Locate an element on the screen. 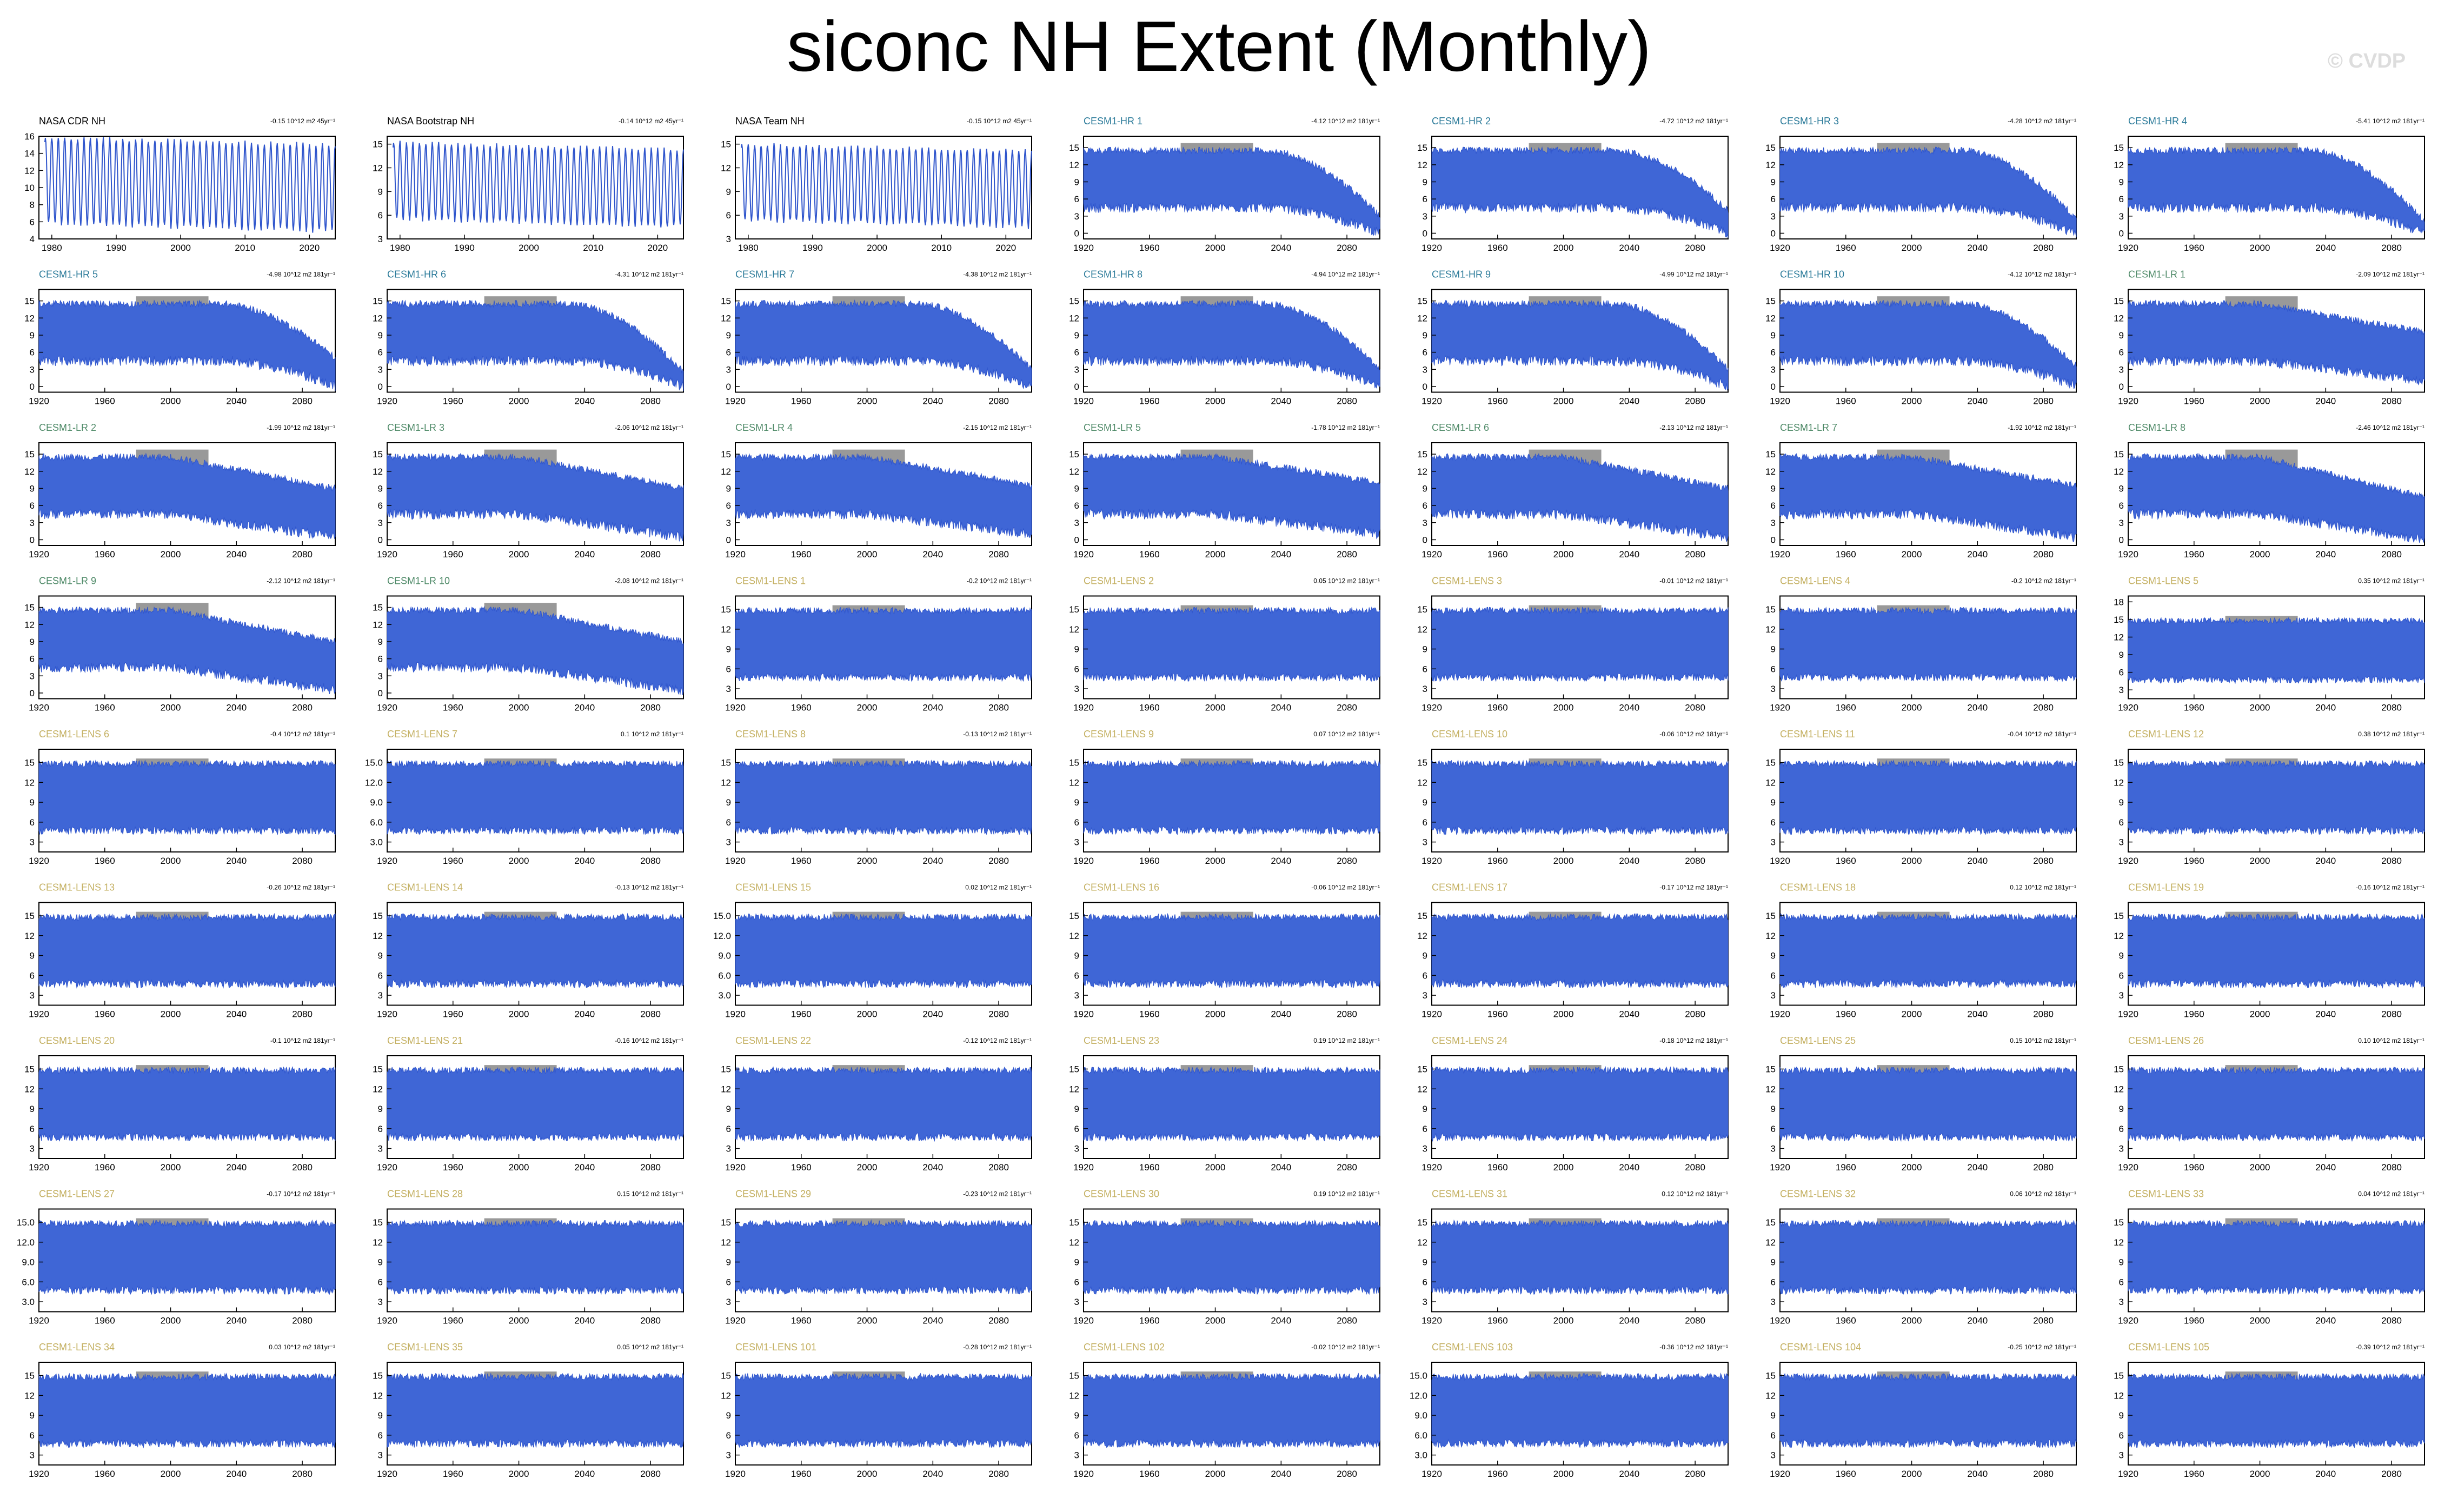 This screenshot has height=1512, width=2438. panel-trend: -0.2 10^12 m2 181yr⁻¹ is located at coordinates (1000, 581).